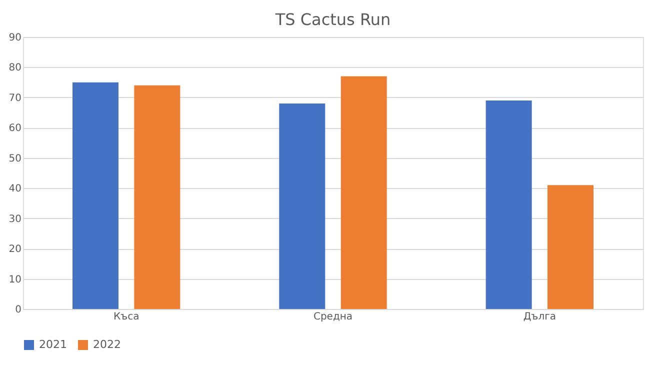  Describe the element at coordinates (15, 38) in the screenshot. I see `y-tick-label: 90` at that location.